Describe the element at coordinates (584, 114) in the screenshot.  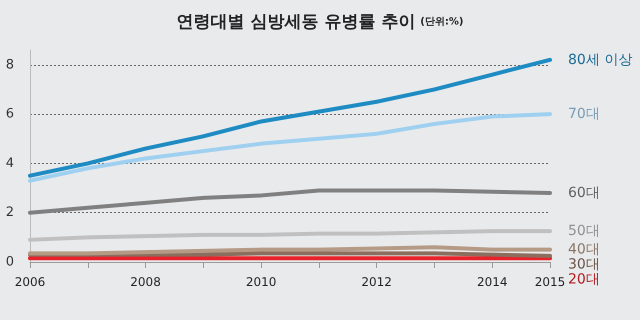
I see `series-label: 70대` at that location.